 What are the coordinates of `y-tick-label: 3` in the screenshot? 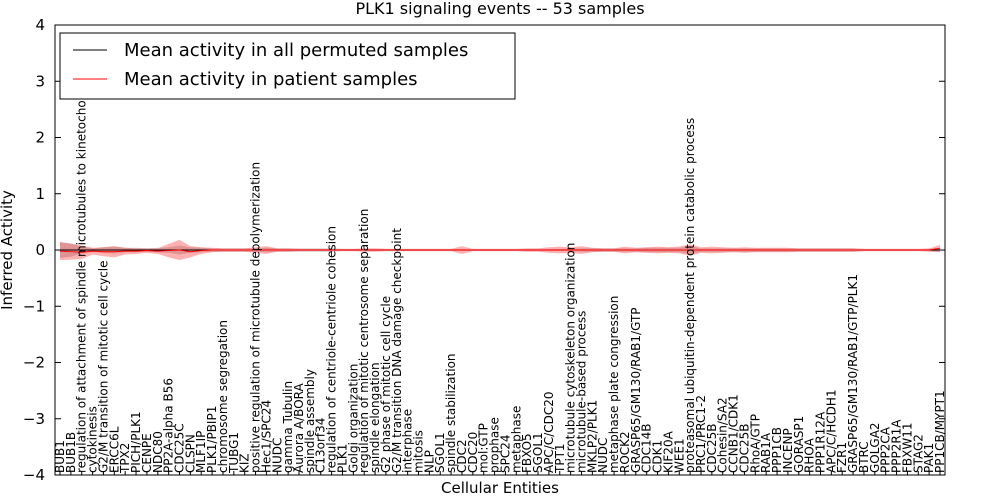 It's located at (40, 81).